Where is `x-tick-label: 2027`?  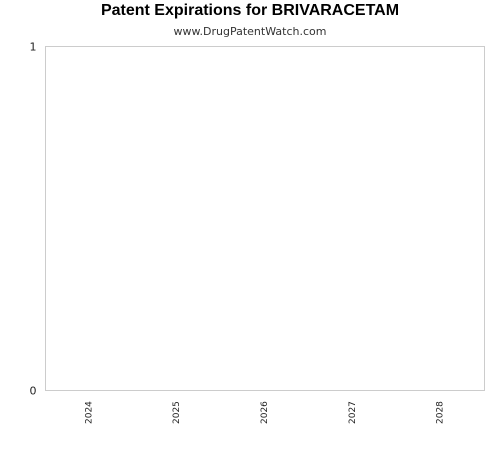
x-tick-label: 2027 is located at coordinates (353, 412).